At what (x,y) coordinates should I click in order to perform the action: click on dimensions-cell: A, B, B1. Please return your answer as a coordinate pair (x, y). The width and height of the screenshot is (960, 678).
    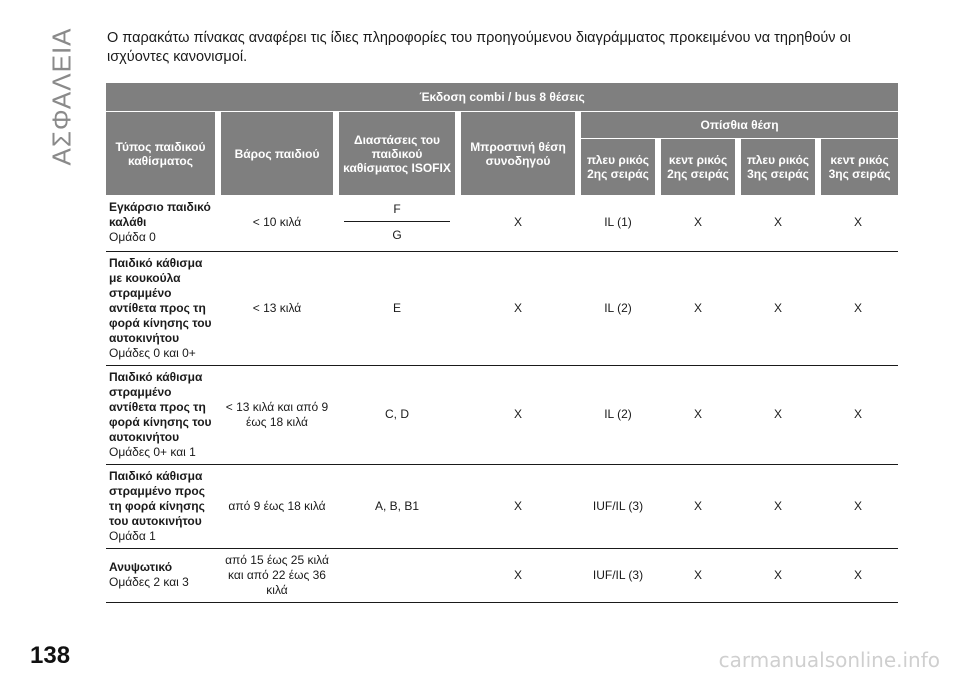
    Looking at the image, I should click on (397, 506).